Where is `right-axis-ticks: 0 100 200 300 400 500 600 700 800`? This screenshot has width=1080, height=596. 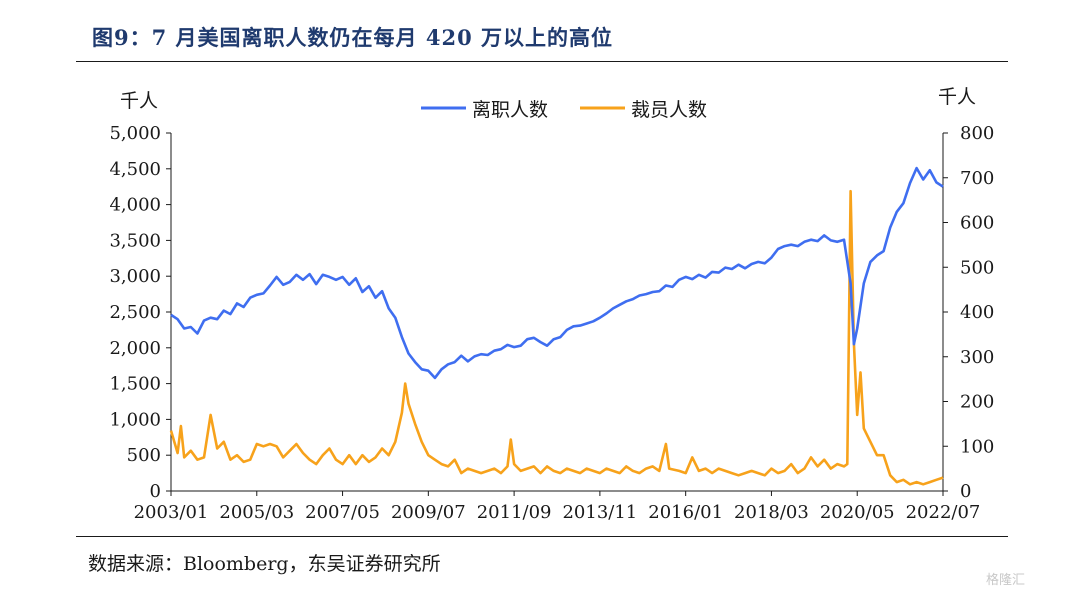 right-axis-ticks: 0 100 200 300 400 500 600 700 800 is located at coordinates (968, 312).